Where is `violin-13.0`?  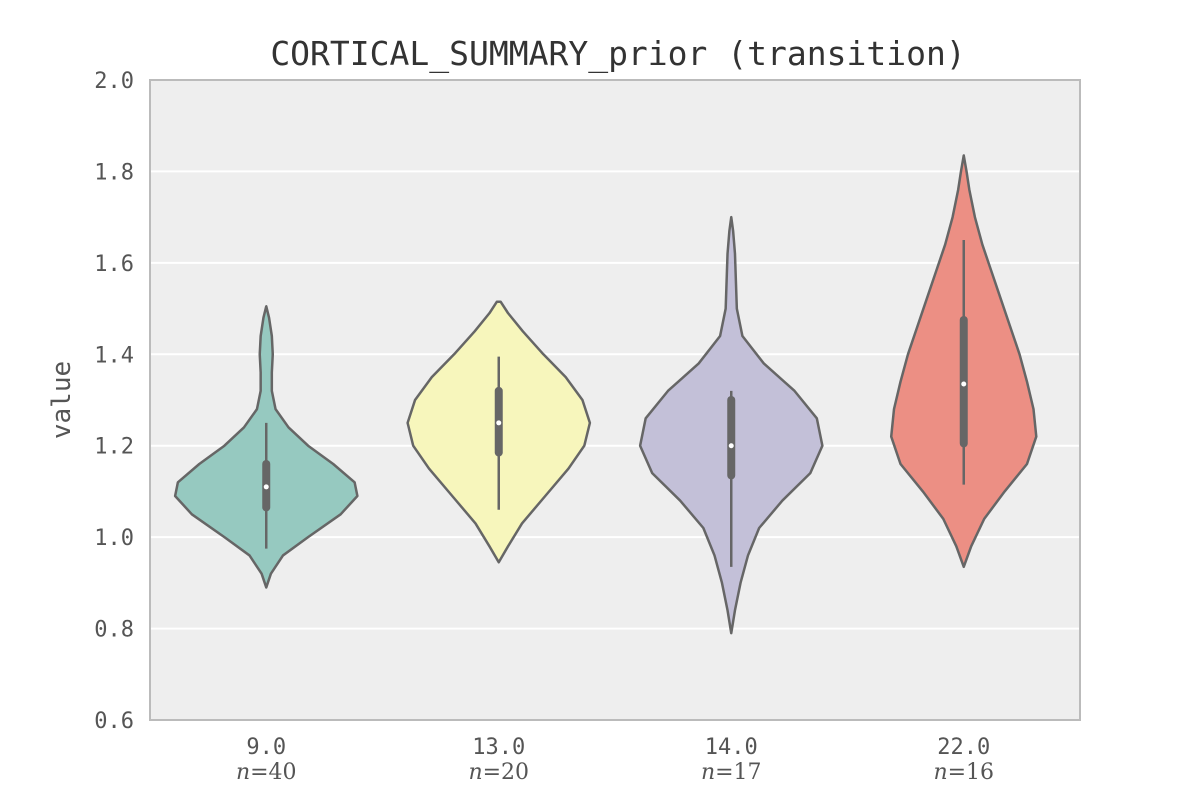 violin-13.0 is located at coordinates (499, 432).